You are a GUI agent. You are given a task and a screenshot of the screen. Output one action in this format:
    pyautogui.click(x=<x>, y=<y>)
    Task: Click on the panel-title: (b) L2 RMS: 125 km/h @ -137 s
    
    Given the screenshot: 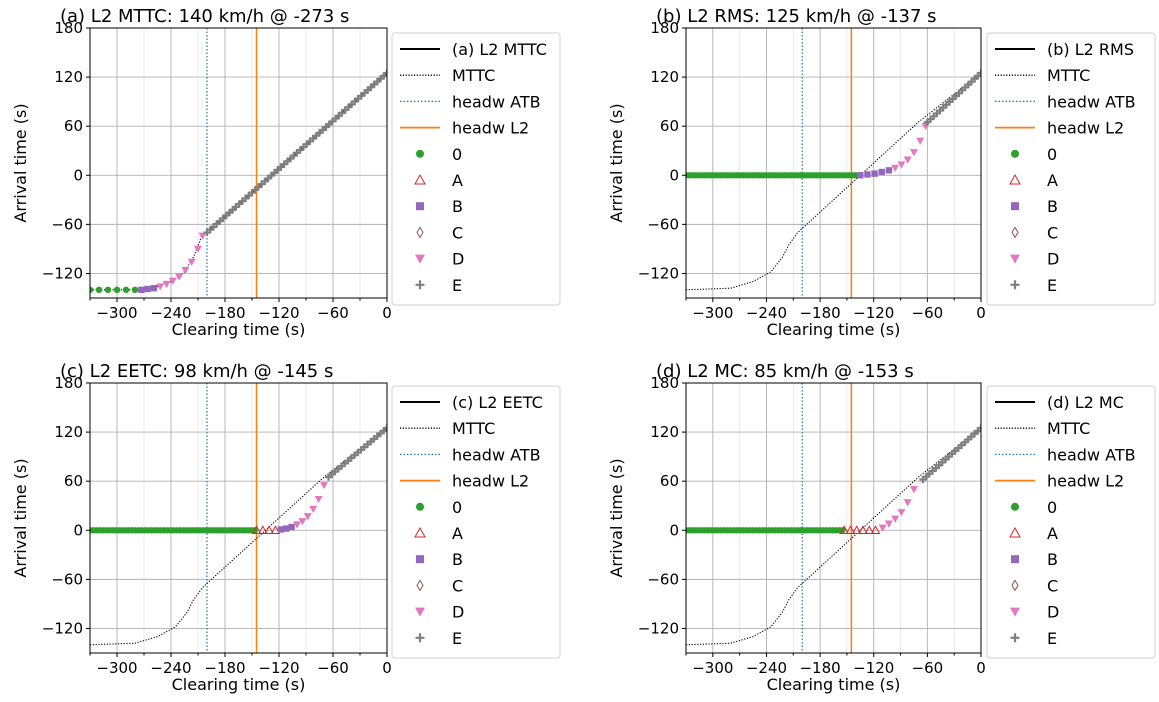 What is the action you would take?
    pyautogui.click(x=796, y=16)
    